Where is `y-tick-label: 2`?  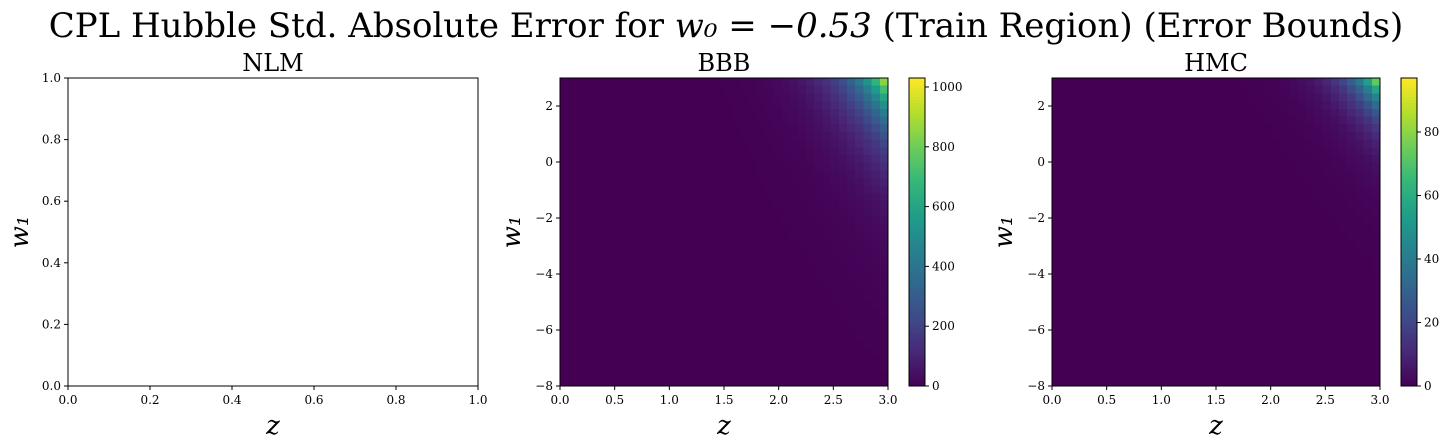
y-tick-label: 2 is located at coordinates (549, 106).